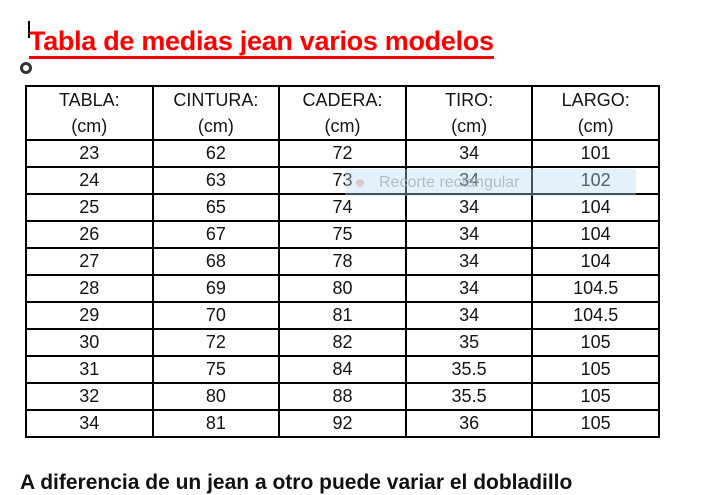 This screenshot has height=495, width=705. I want to click on table-cell: 28, so click(89, 288).